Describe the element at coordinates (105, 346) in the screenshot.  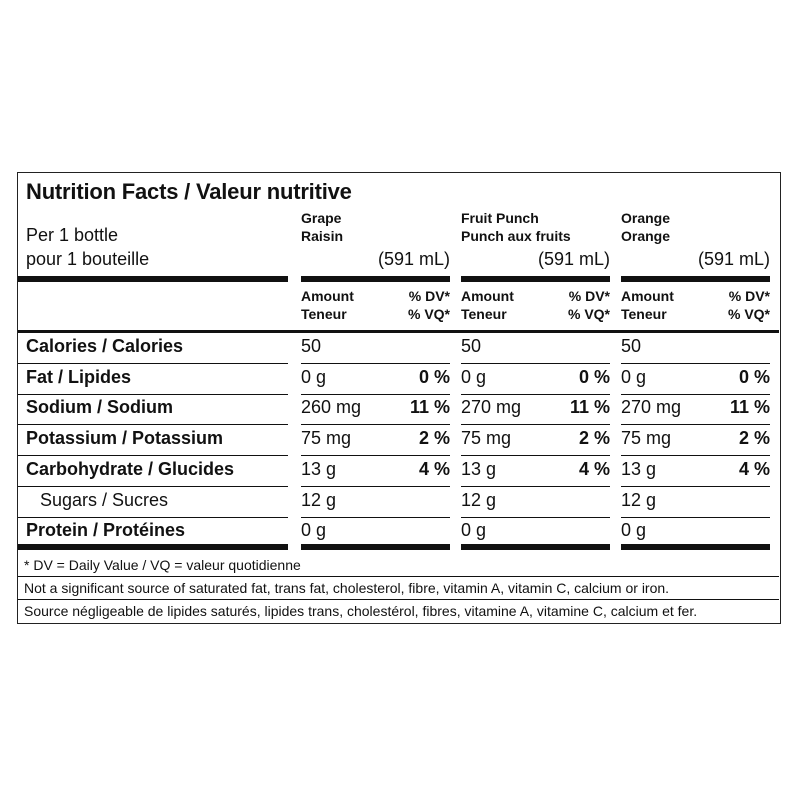
I see `nutrient-label: Calories / Calories` at that location.